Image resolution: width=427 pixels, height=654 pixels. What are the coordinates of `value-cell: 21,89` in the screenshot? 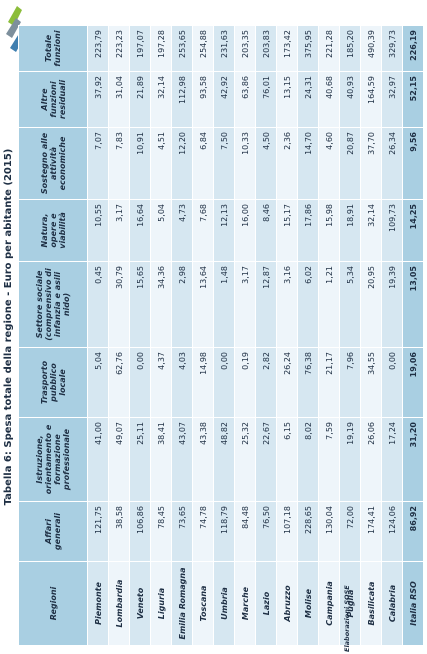 It's located at (140, 99).